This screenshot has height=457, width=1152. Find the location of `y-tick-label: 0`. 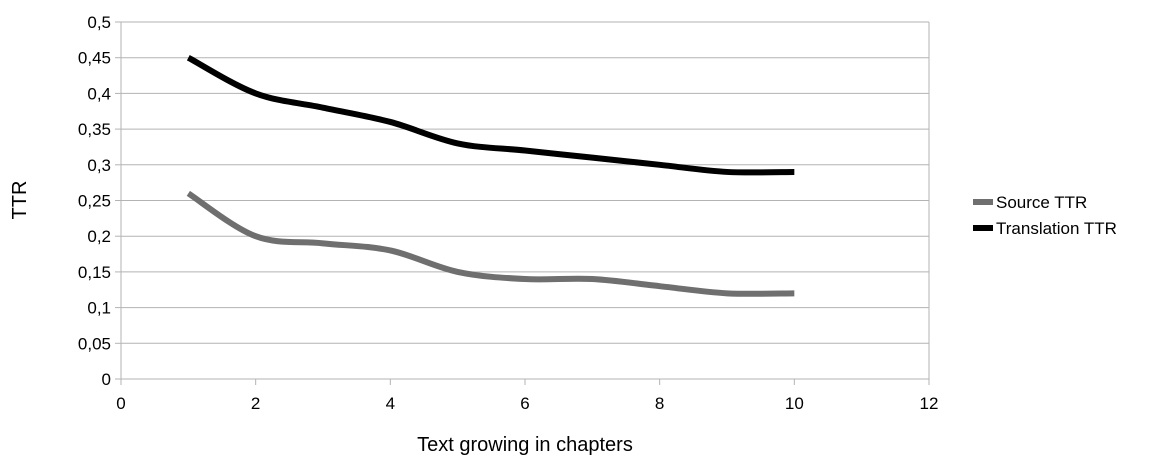

y-tick-label: 0 is located at coordinates (106, 379).